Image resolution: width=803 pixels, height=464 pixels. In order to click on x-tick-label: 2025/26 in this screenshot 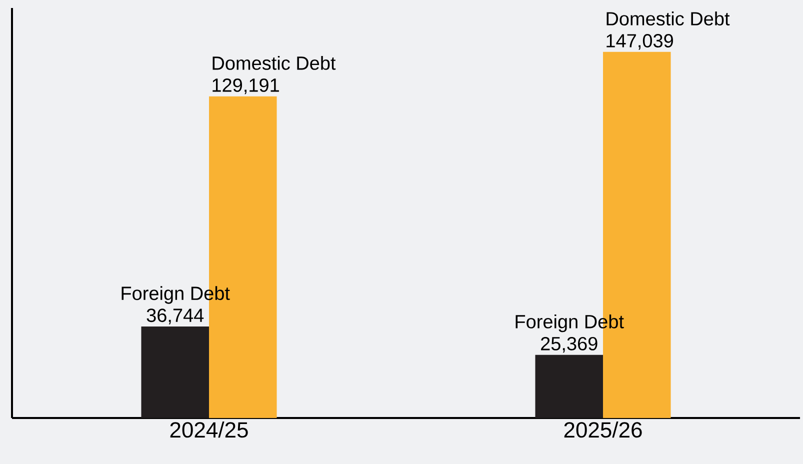, I will do `click(603, 430)`.